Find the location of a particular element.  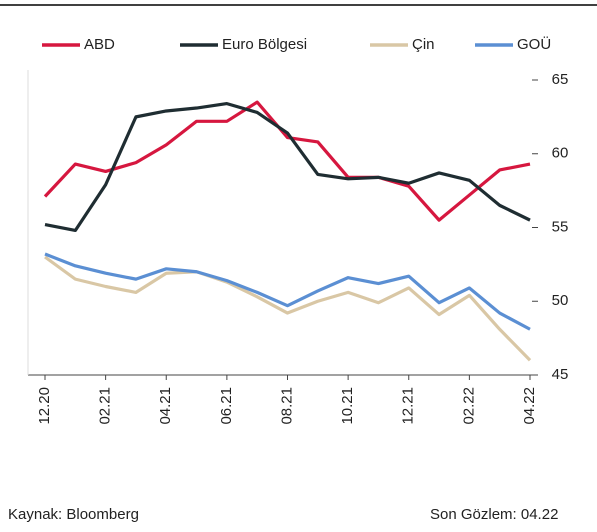

source: Kaynak: Bloomberg is located at coordinates (73, 514).